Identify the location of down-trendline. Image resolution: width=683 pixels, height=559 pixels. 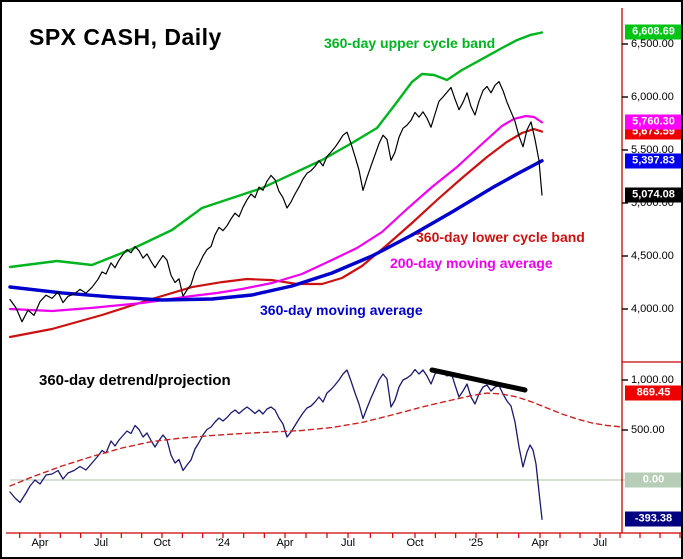
(478, 380).